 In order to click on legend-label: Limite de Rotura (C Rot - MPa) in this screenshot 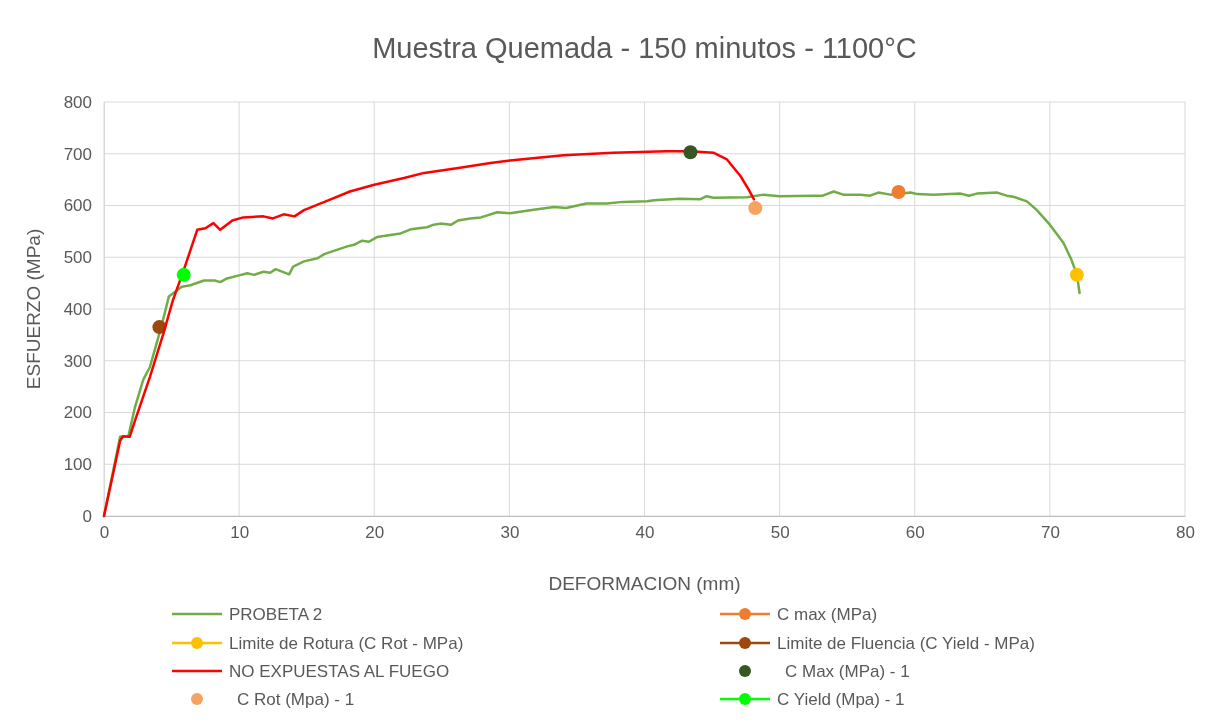, I will do `click(346, 643)`.